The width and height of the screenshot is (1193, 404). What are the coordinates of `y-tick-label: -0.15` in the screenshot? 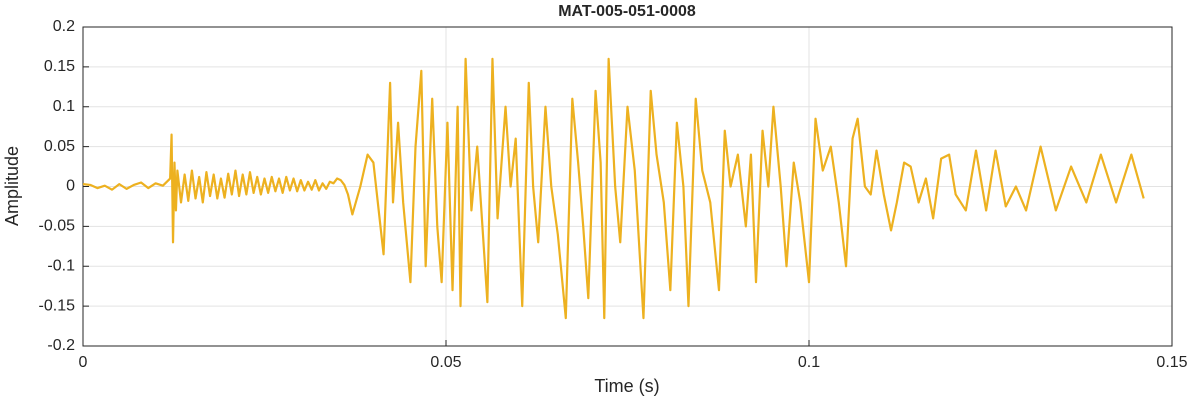 It's located at (57, 305).